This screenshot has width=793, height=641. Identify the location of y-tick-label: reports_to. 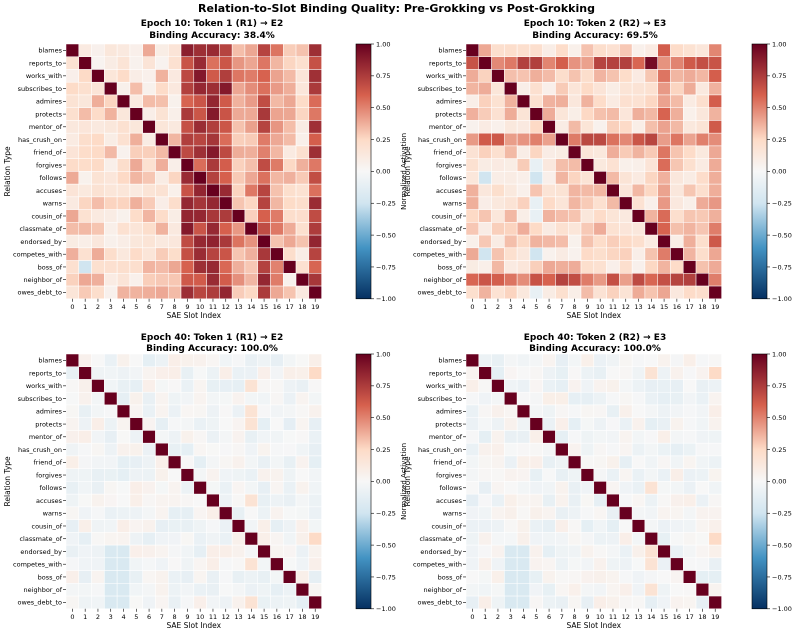
(45, 373).